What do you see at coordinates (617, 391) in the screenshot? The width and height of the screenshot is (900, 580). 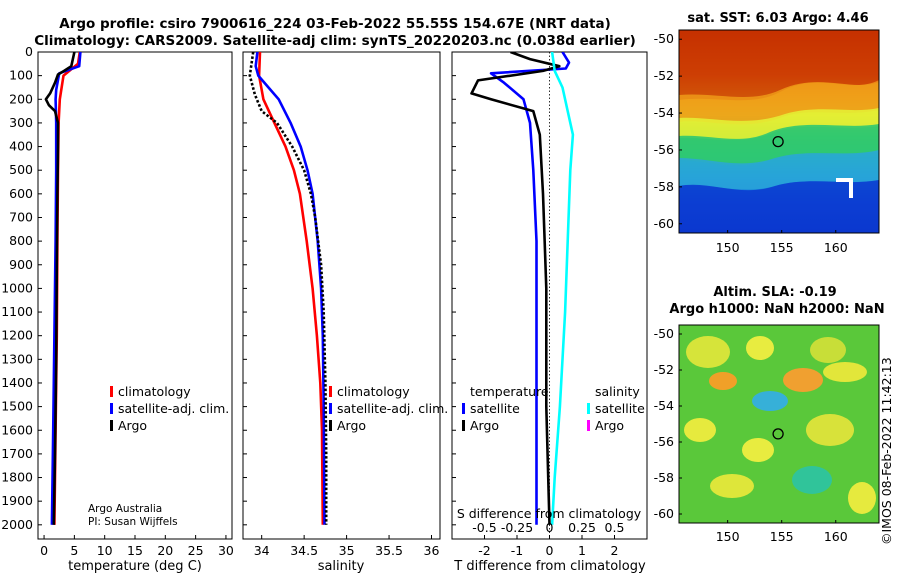 I see `legend-salinity-title: salinity` at bounding box center [617, 391].